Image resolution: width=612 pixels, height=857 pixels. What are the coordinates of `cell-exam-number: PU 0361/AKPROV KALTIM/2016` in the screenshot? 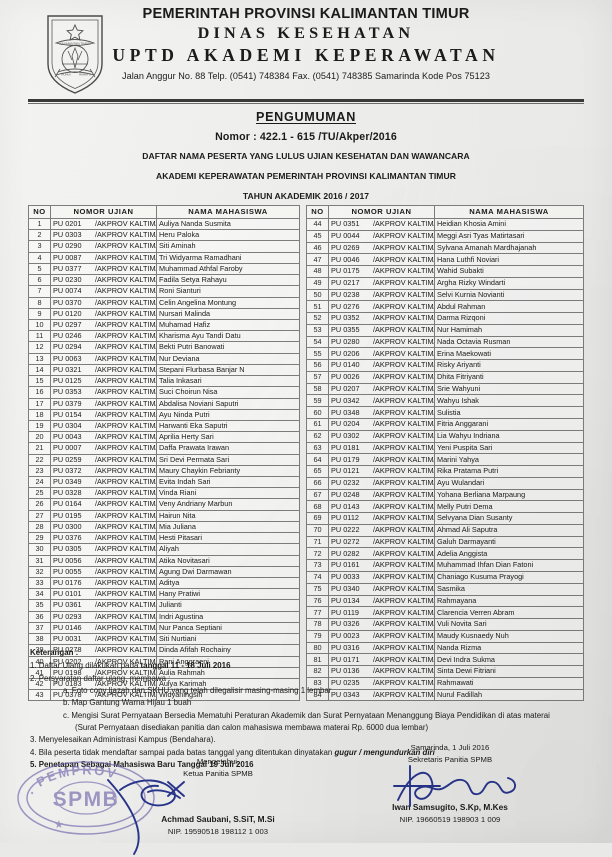 It's located at (103, 605).